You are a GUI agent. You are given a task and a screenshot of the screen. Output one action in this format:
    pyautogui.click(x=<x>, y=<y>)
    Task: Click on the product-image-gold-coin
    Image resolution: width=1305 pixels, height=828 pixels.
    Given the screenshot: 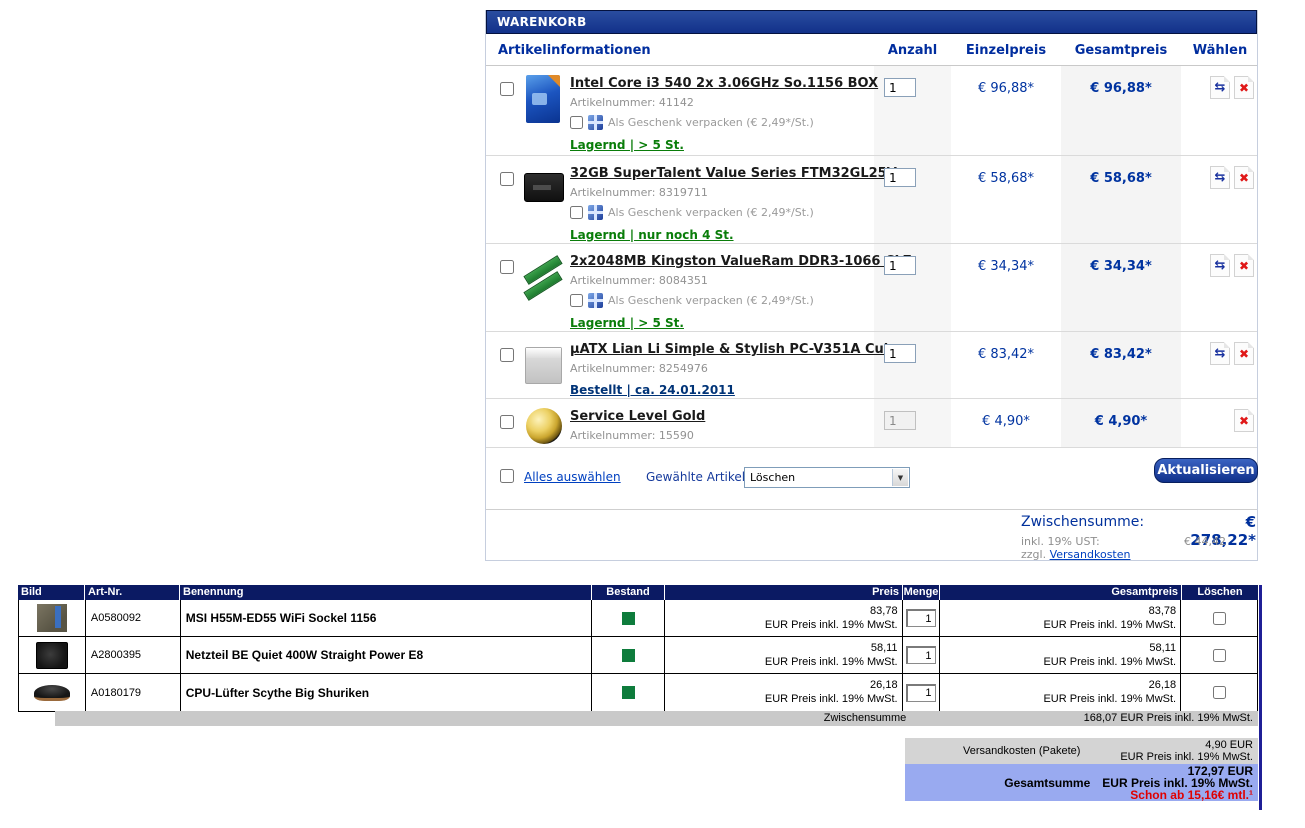 What is the action you would take?
    pyautogui.click(x=544, y=429)
    